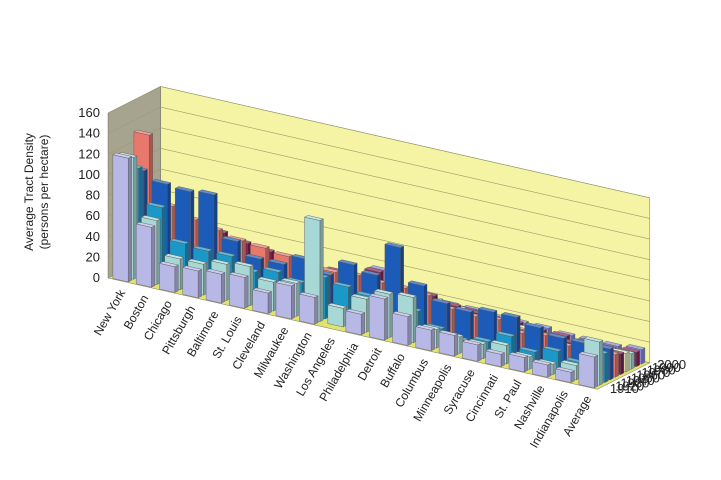  I want to click on series-label: 1970, so click(655, 372).